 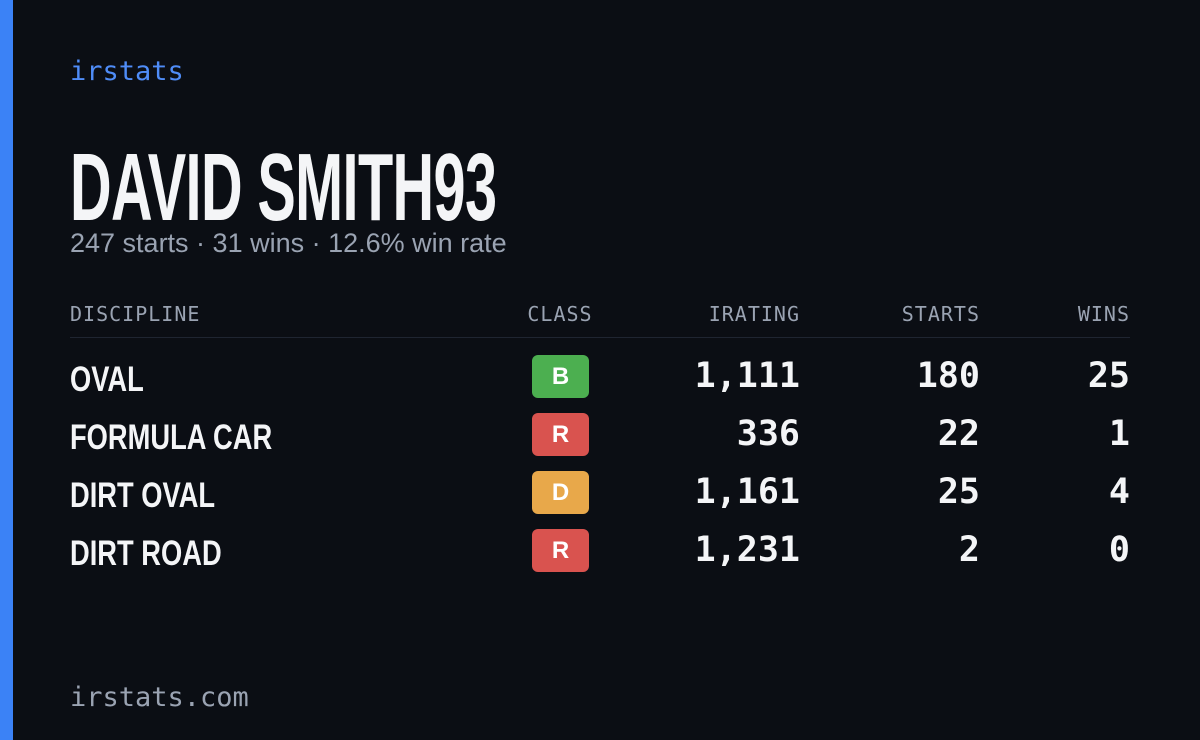 I want to click on cell-starts: 2, so click(x=969, y=550).